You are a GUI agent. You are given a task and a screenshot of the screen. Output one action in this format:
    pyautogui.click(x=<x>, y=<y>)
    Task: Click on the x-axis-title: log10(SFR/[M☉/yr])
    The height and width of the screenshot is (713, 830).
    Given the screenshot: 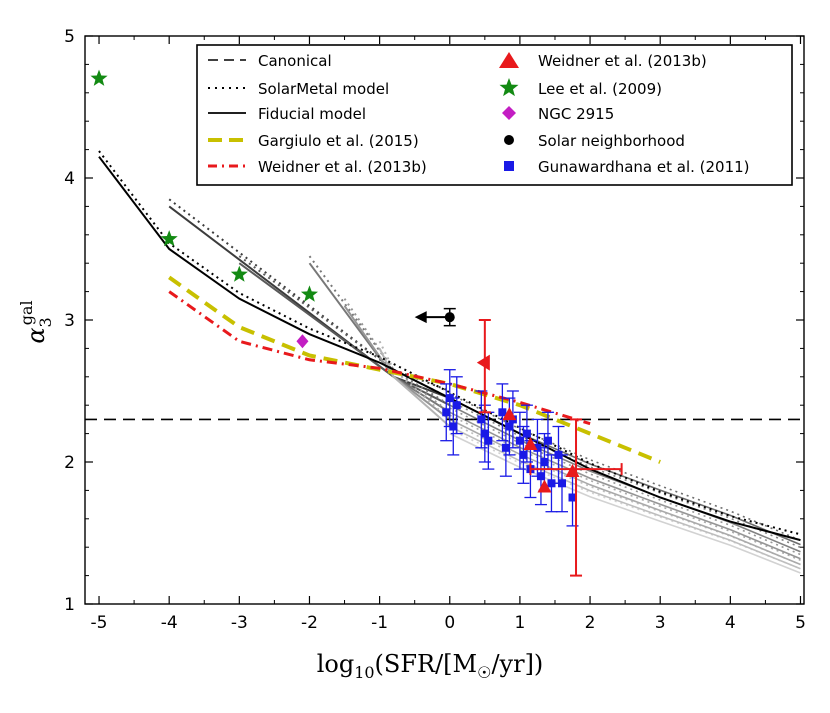 What is the action you would take?
    pyautogui.click(x=430, y=666)
    